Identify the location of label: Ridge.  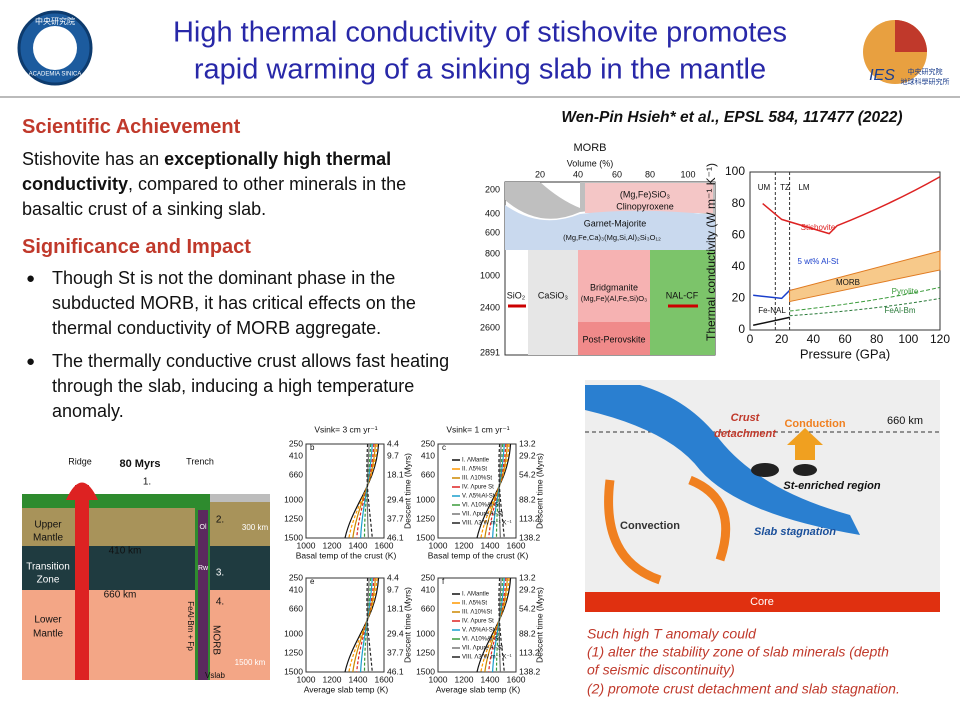
(80, 461).